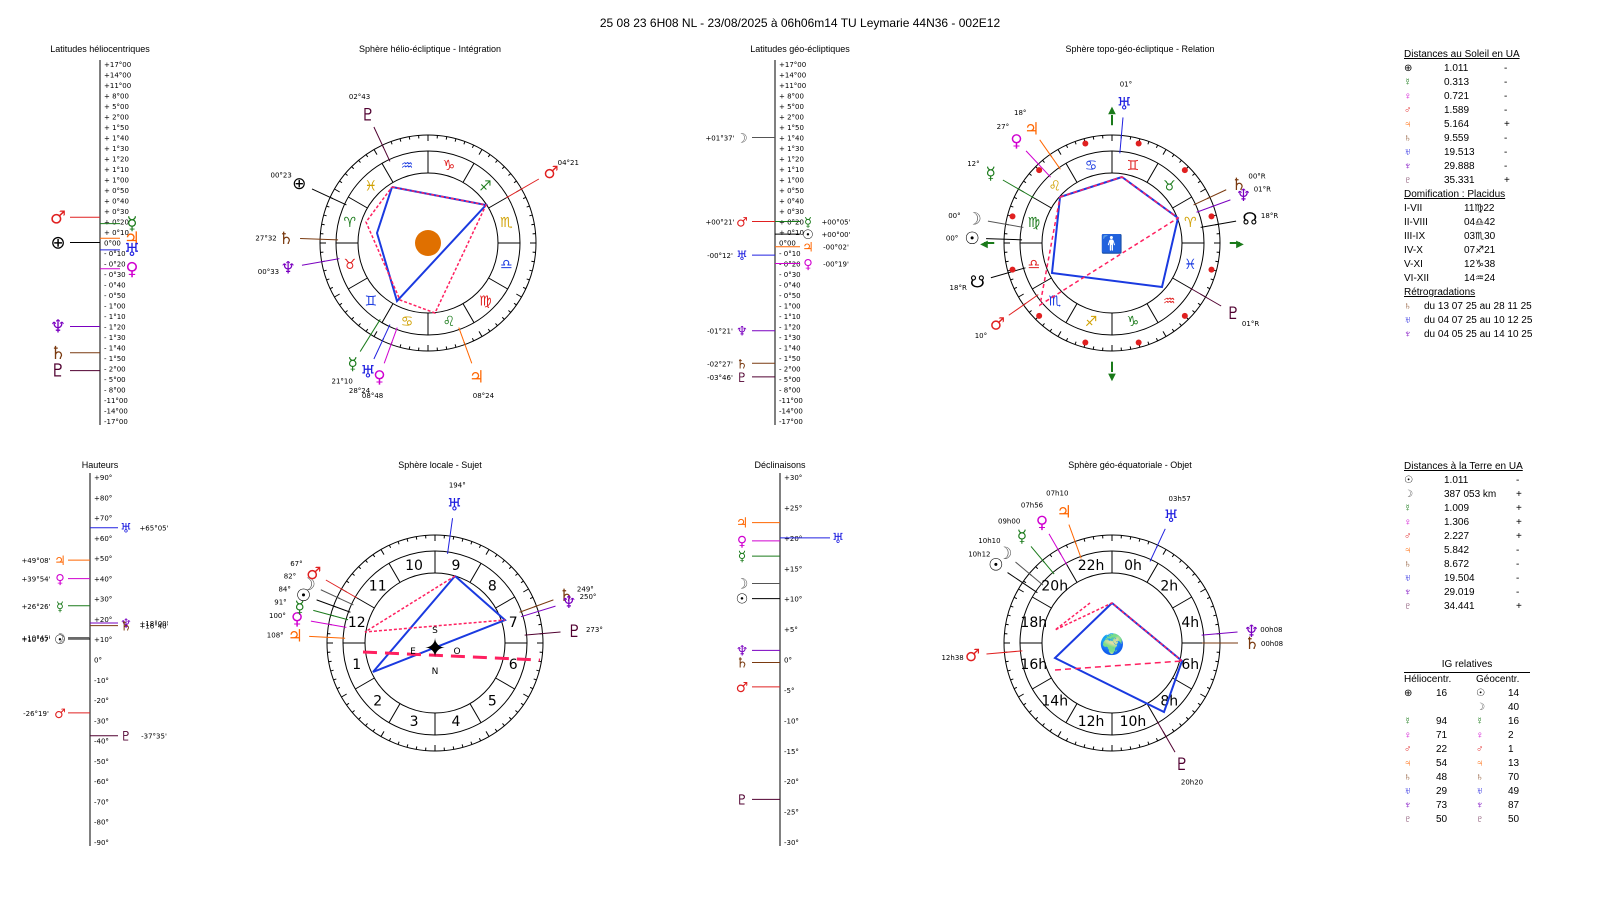  I want to click on house-value: 04♎42, so click(1480, 222).